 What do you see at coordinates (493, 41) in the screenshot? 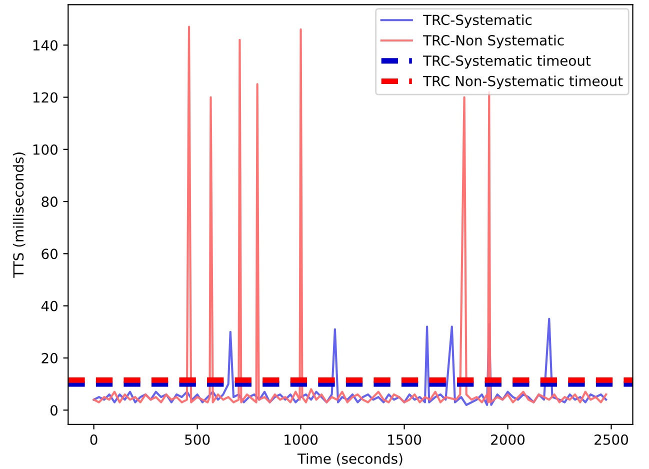
I see `legend-label: TRC-Non Systematic` at bounding box center [493, 41].